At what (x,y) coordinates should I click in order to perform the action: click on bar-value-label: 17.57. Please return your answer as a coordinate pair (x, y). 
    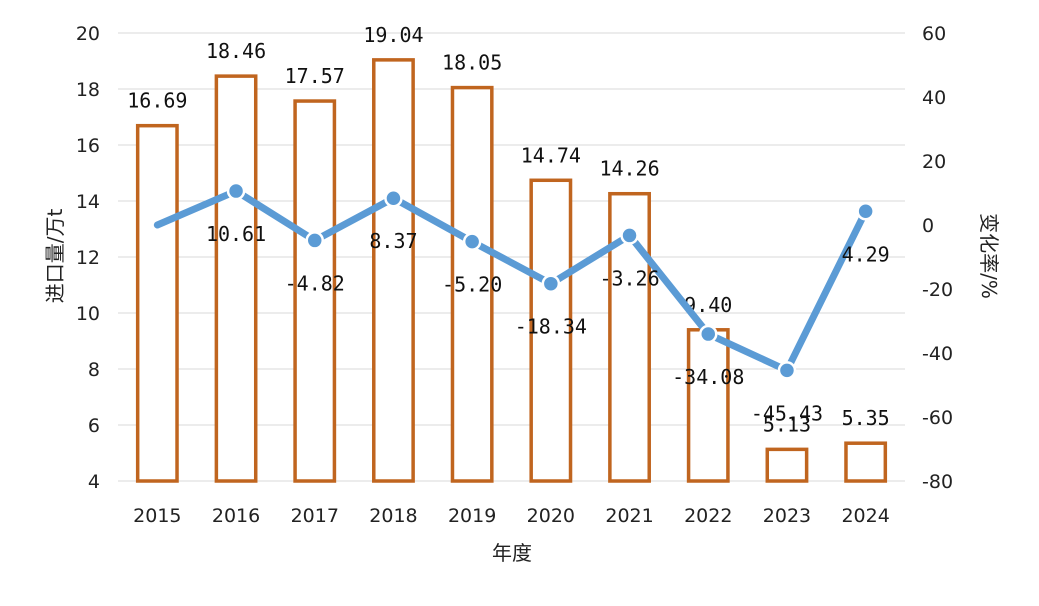
    Looking at the image, I should click on (315, 76).